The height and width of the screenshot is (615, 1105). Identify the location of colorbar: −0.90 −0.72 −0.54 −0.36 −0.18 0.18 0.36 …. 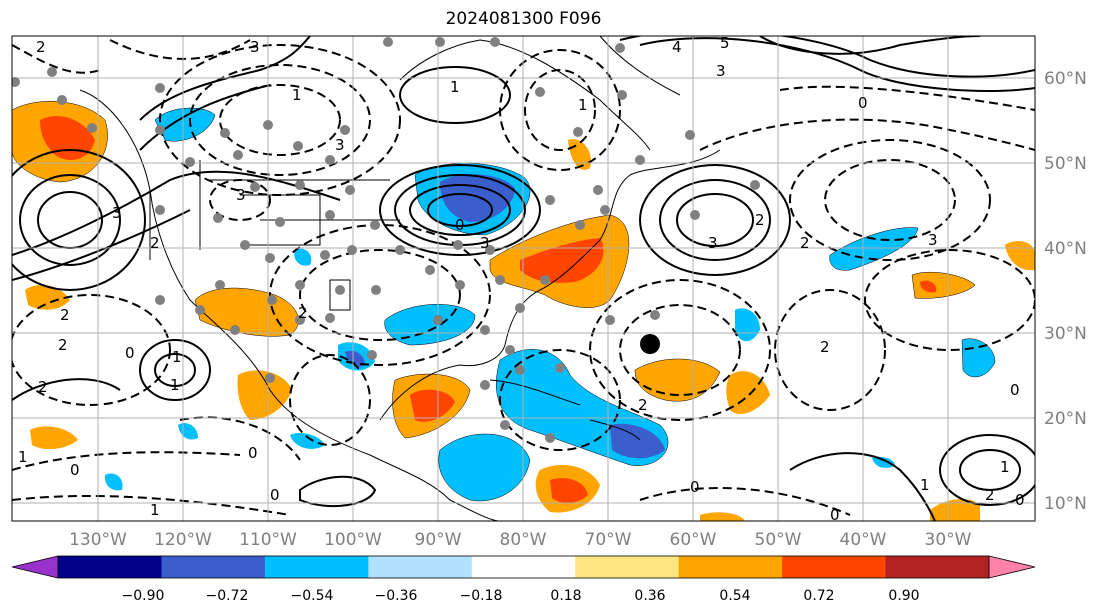
(523, 579).